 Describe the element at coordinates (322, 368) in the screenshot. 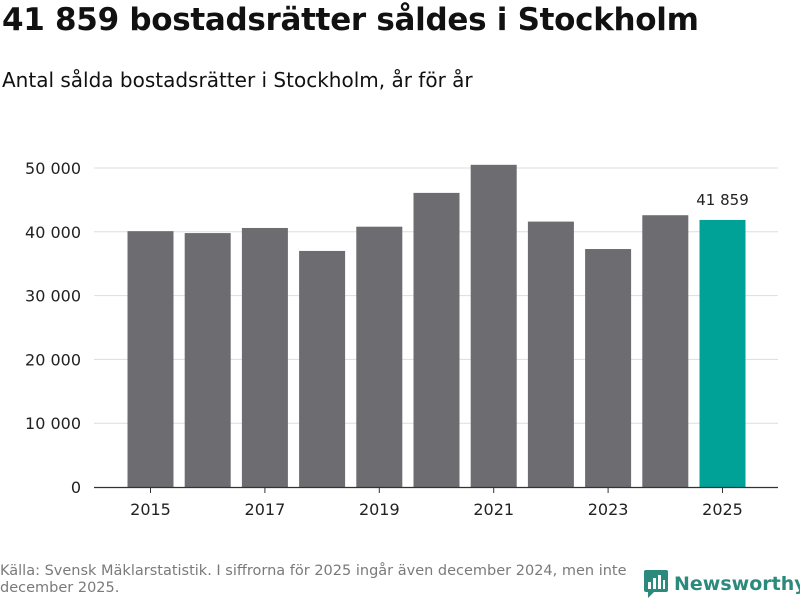

I see `bar-2018` at that location.